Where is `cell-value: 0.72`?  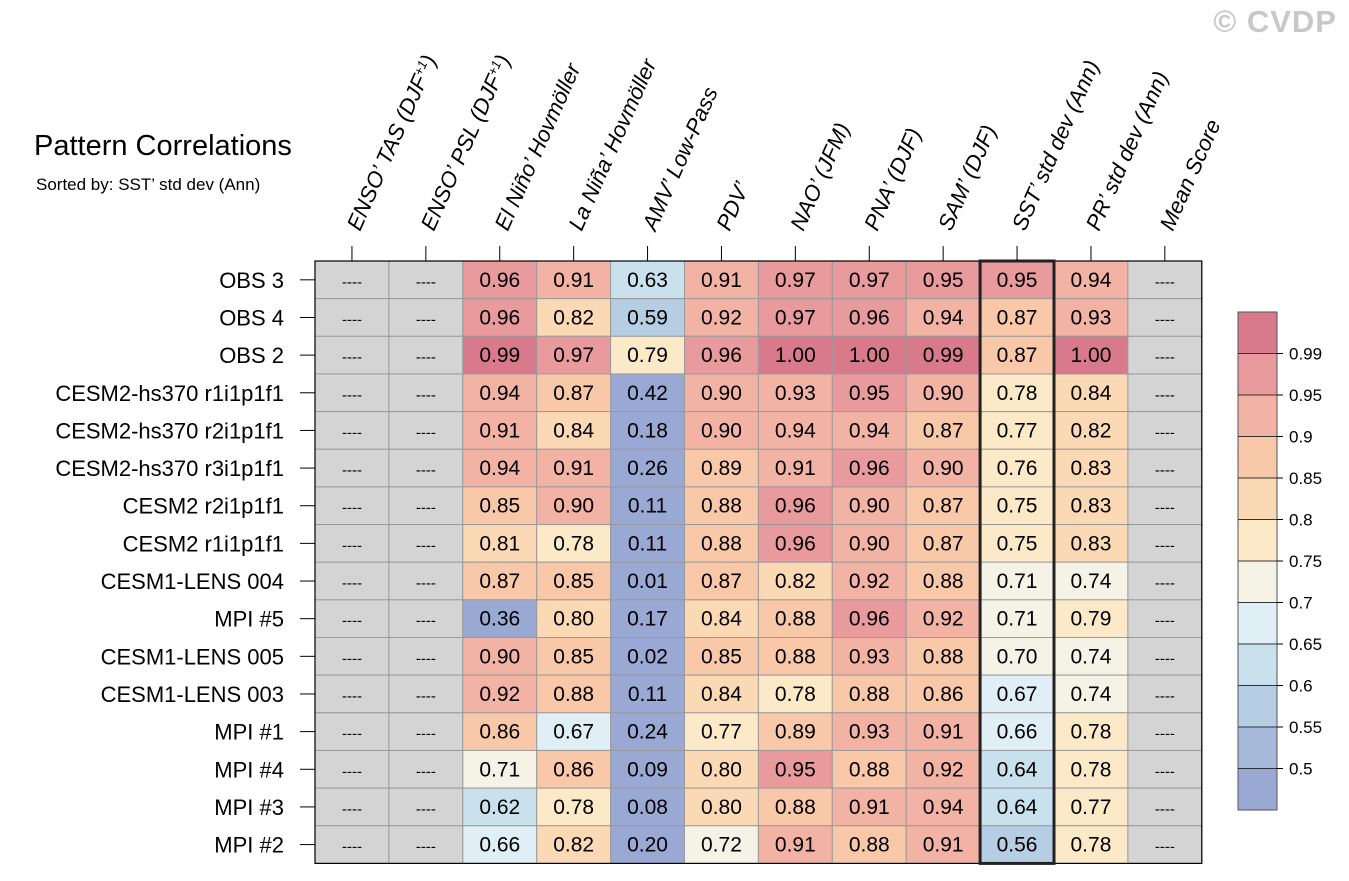 cell-value: 0.72 is located at coordinates (721, 845).